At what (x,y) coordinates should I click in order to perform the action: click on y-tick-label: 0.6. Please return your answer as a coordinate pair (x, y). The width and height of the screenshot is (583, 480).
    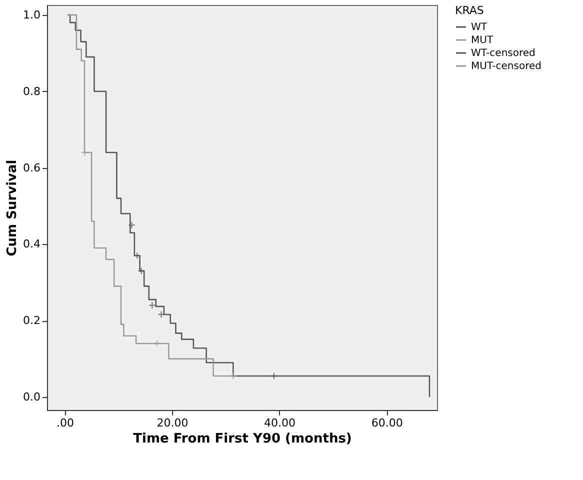
    Looking at the image, I should click on (31, 167).